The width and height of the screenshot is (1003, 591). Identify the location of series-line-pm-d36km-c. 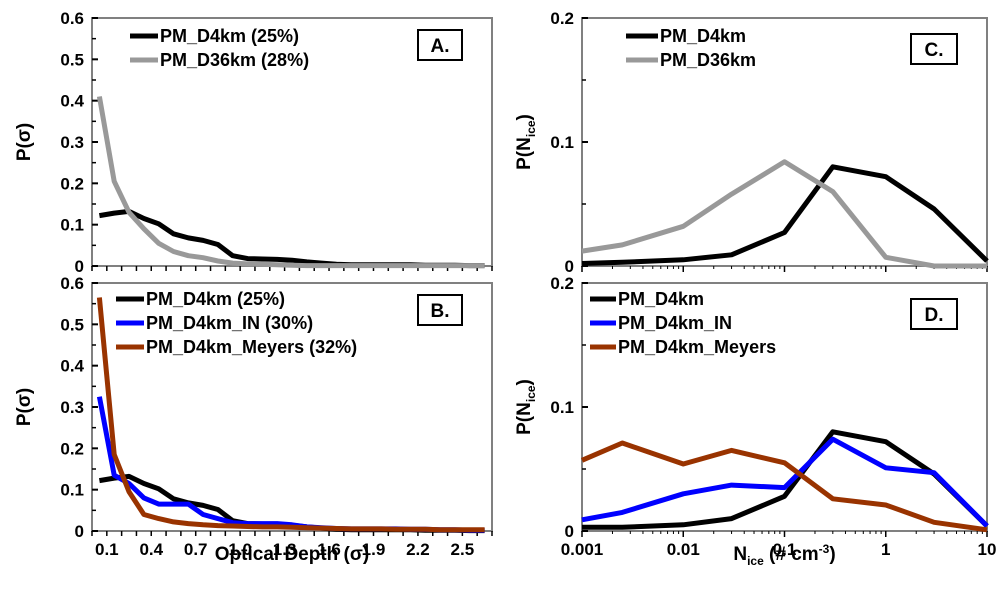
(784, 214).